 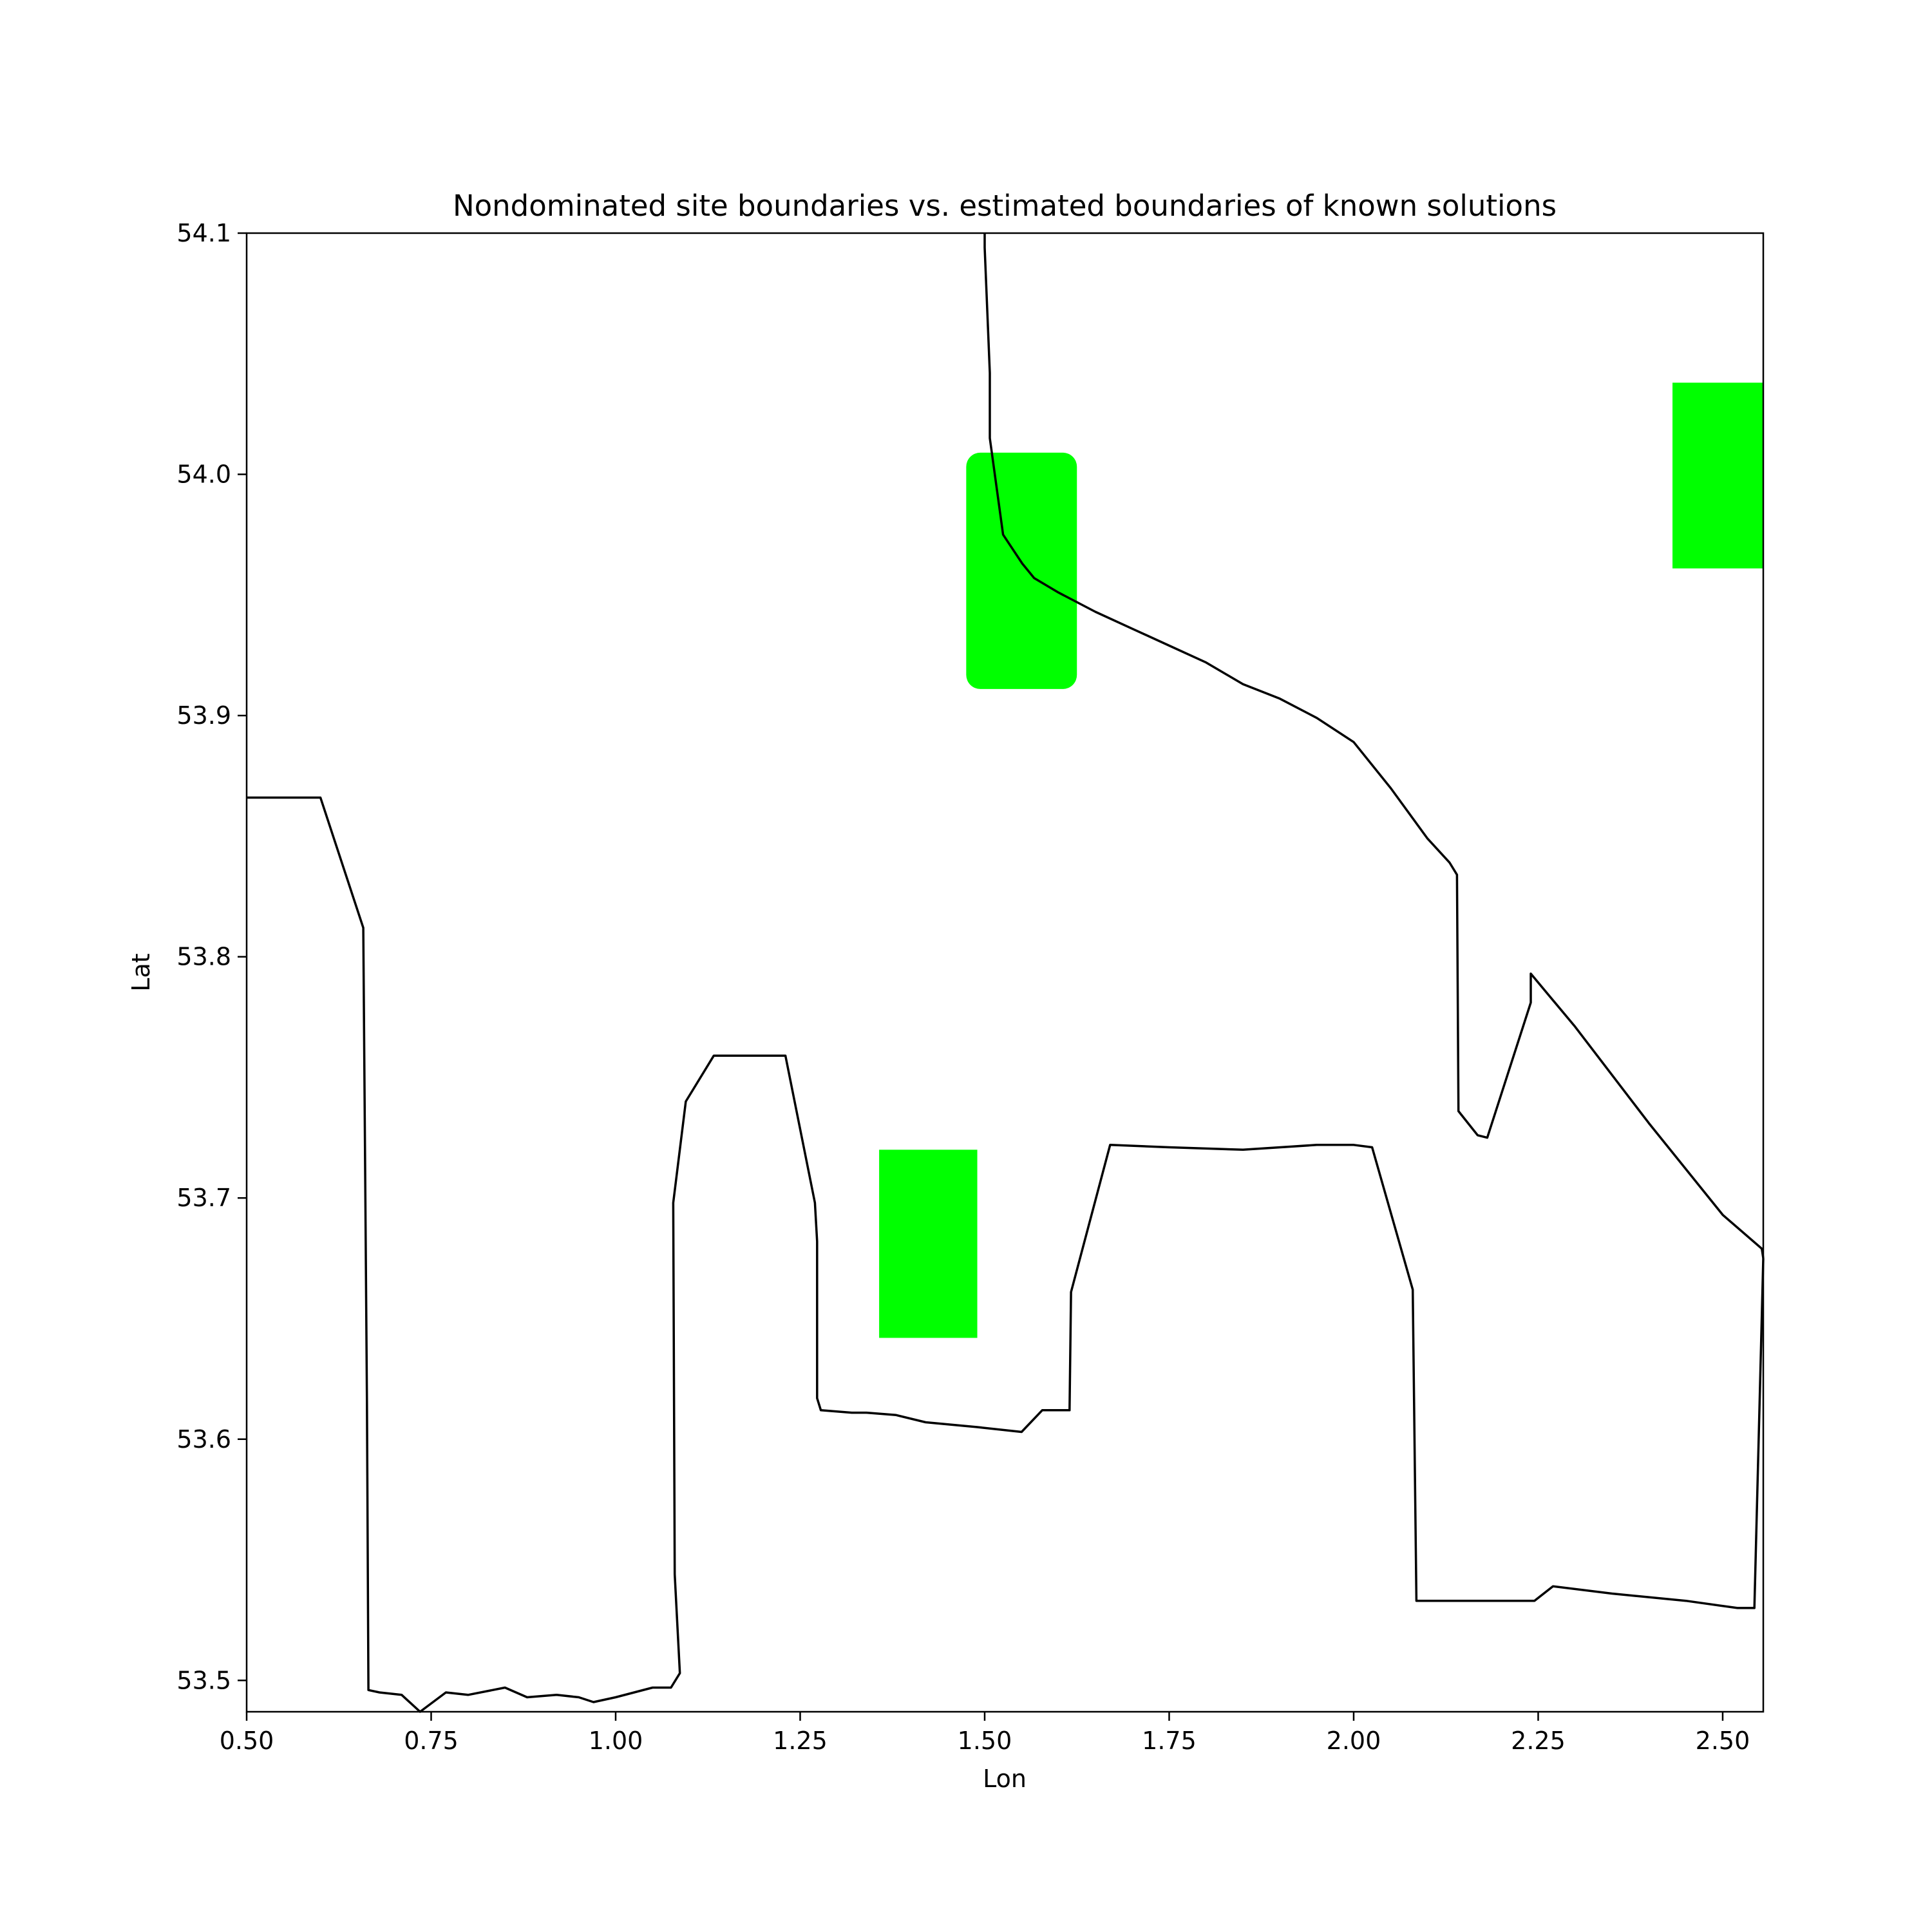 I want to click on x-axis: 0.50 0.75 1.00 1.25 1.50 1.75 2.00 2.25 2.50, so click(x=985, y=1733).